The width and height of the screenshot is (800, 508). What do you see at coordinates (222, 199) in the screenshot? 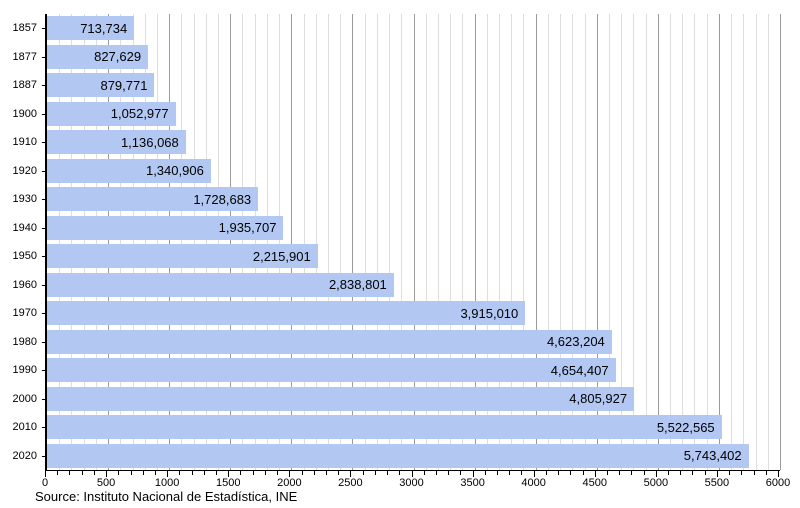
I see `bar-value-label: 1,728,683` at bounding box center [222, 199].